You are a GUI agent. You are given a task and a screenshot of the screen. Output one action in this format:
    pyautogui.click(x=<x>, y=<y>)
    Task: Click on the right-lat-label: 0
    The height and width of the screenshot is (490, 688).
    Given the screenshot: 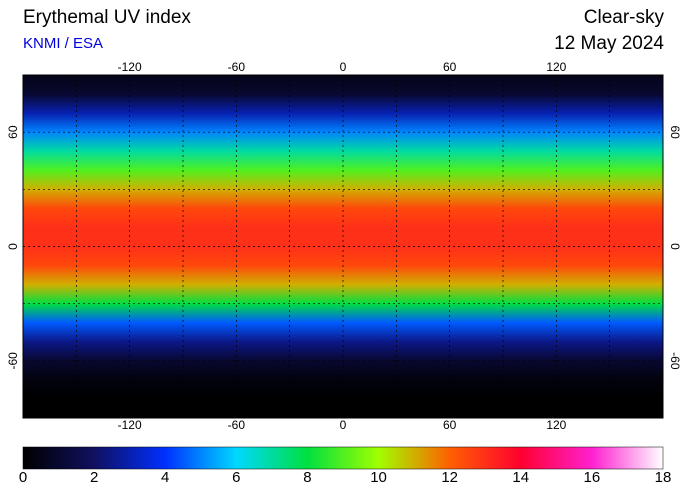 What is the action you would take?
    pyautogui.click(x=675, y=246)
    